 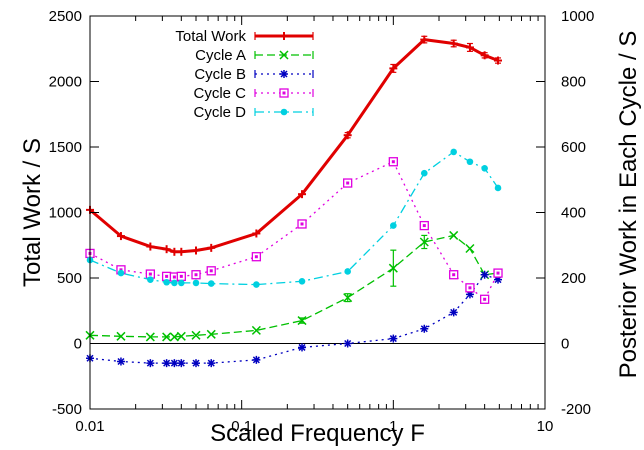 What do you see at coordinates (317, 433) in the screenshot?
I see `x-axis-title: Scaled Frequency F` at bounding box center [317, 433].